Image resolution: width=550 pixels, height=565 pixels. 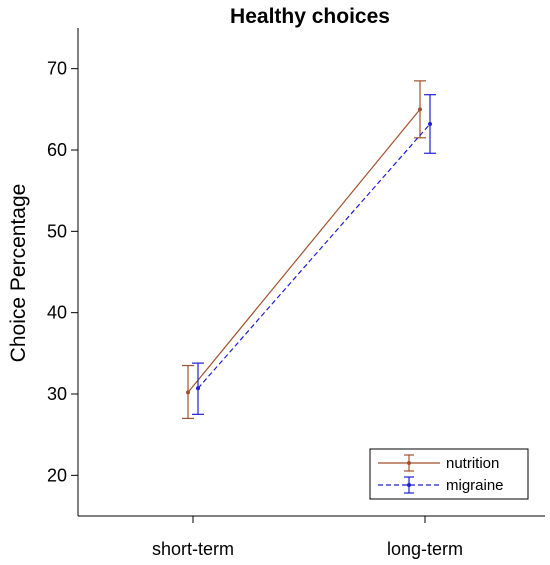 What do you see at coordinates (57, 394) in the screenshot?
I see `y-tick-label: 30` at bounding box center [57, 394].